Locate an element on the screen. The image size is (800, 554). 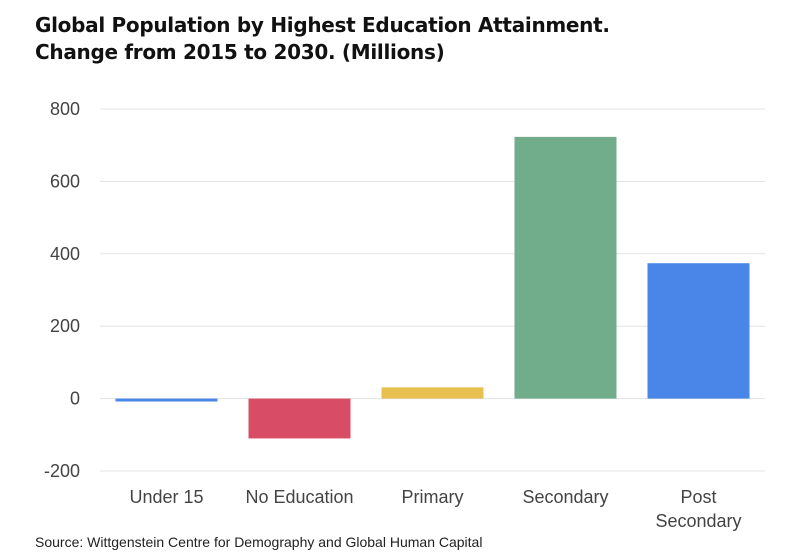
x-tick-label-line: Post is located at coordinates (698, 497).